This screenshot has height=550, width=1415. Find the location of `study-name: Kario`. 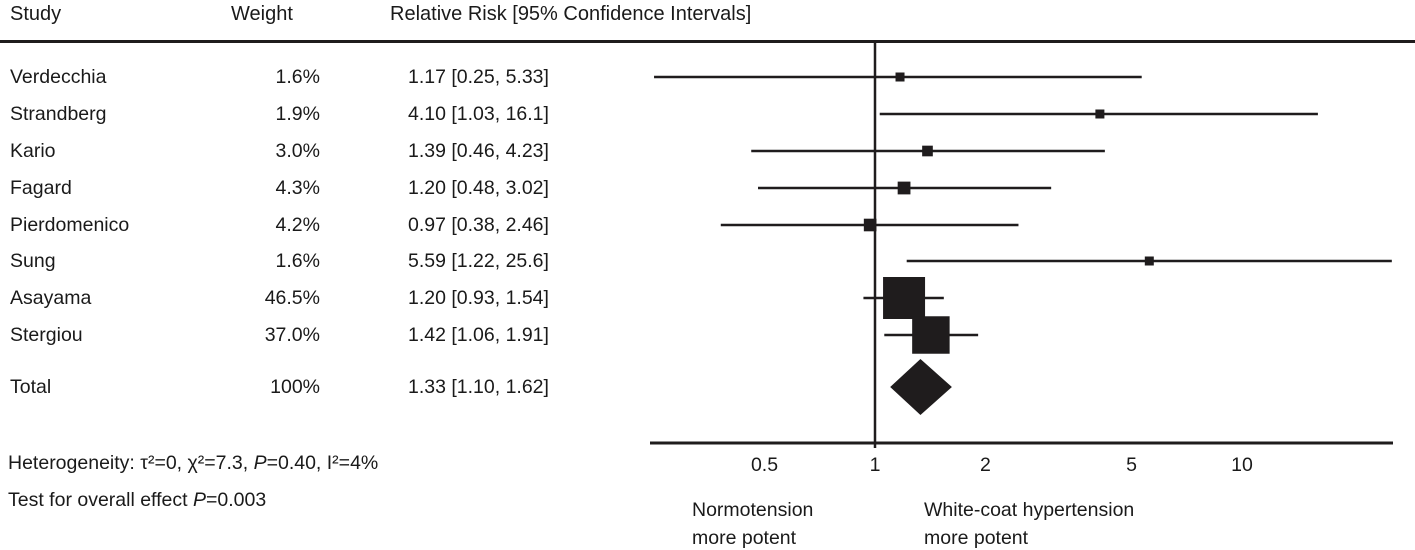

study-name: Kario is located at coordinates (33, 151).